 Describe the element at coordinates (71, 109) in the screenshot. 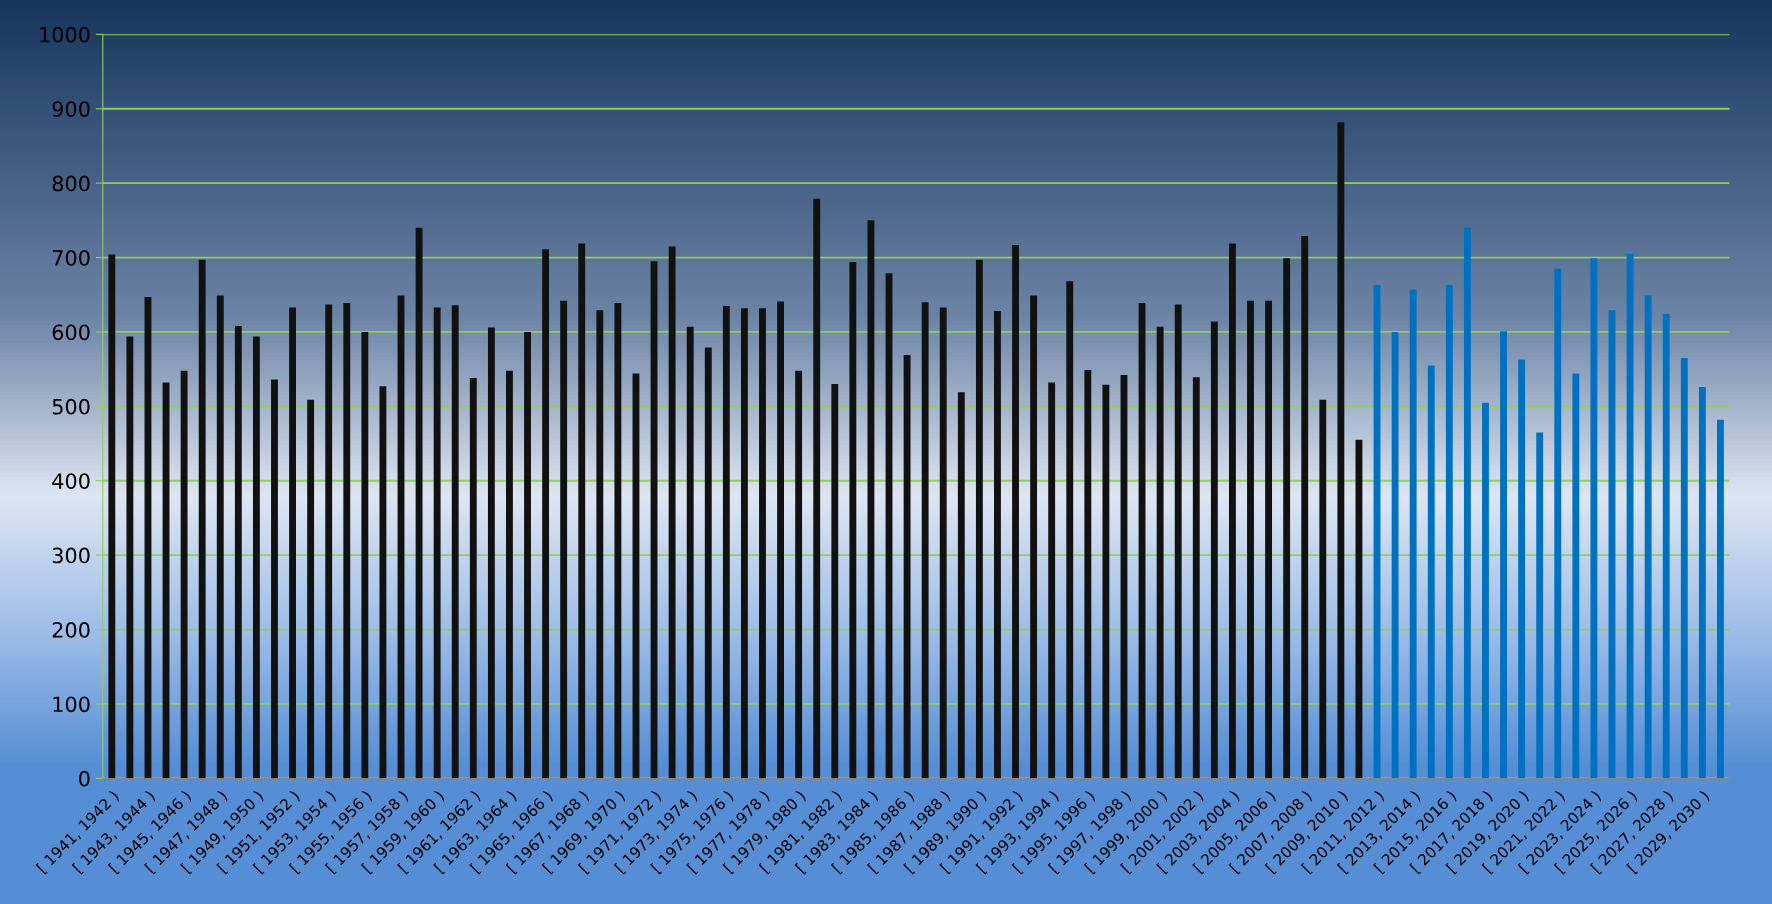

I see `y-tick-label: 900` at that location.